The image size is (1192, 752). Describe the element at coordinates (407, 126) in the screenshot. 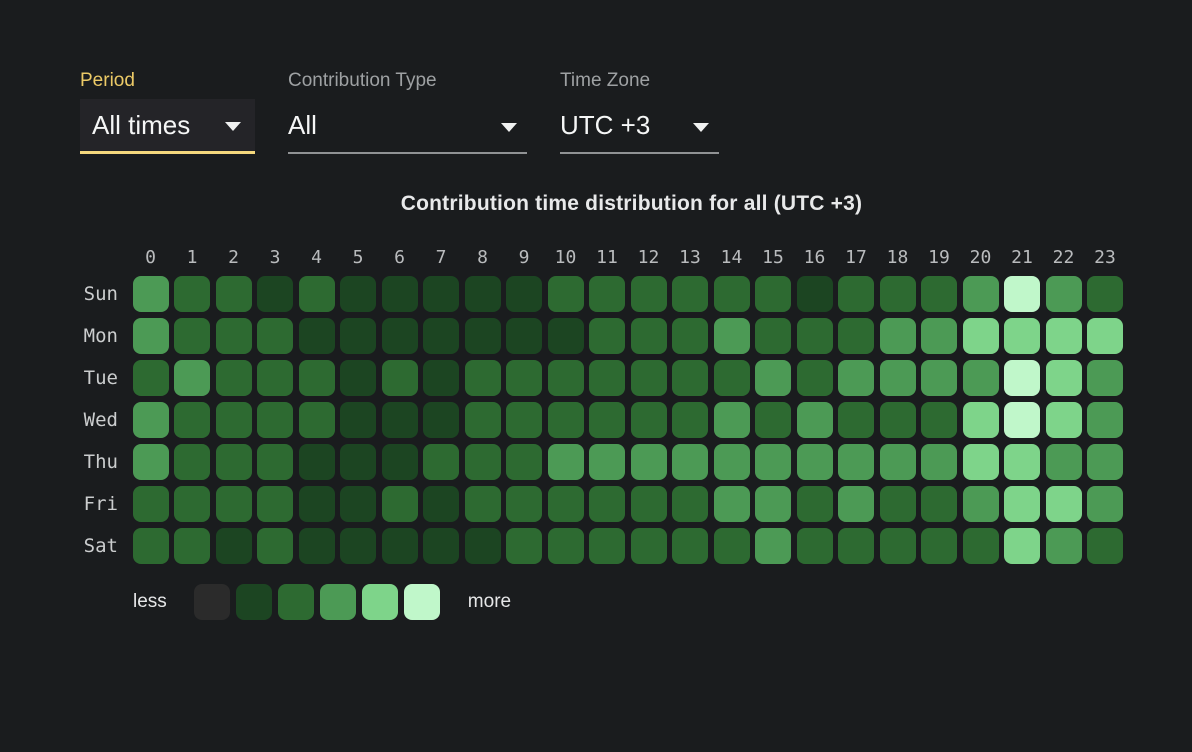

I see `contribution-type-select: All` at that location.